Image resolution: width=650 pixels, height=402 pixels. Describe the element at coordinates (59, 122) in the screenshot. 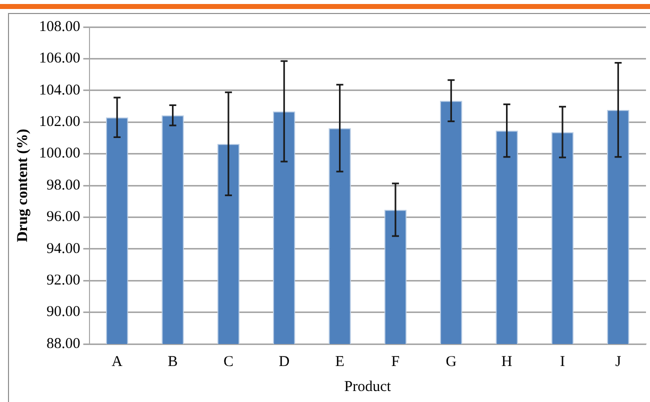

I see `y-tick-label: 102.00` at that location.